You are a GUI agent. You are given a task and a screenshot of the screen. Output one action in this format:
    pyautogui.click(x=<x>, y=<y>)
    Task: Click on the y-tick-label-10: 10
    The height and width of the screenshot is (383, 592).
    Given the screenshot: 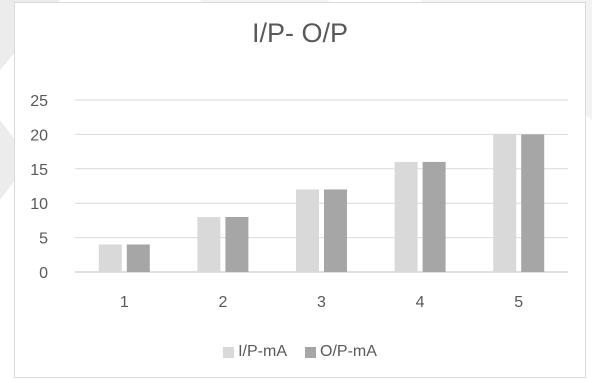 What is the action you would take?
    pyautogui.click(x=39, y=204)
    